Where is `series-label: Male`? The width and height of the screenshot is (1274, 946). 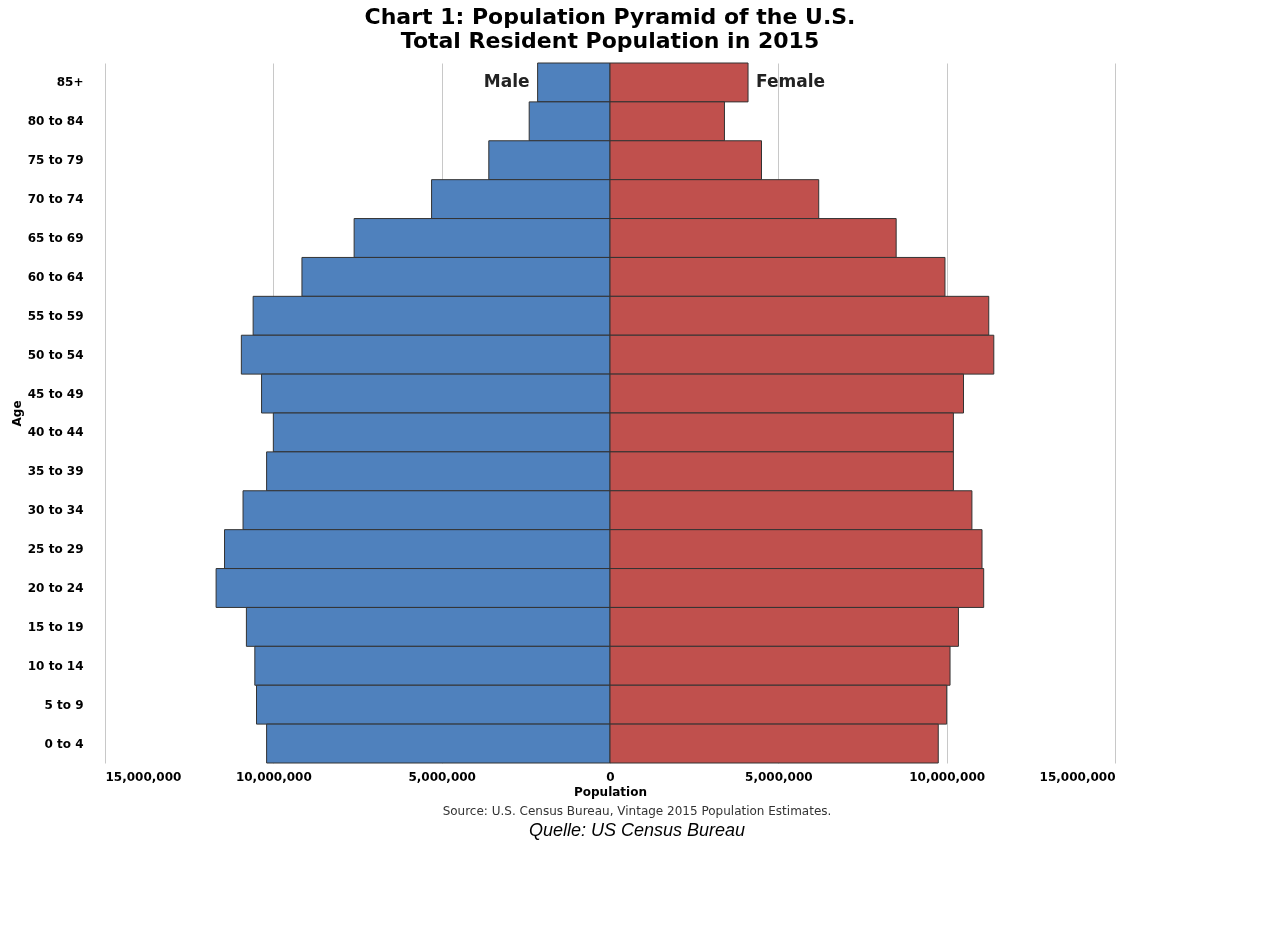 series-label: Male is located at coordinates (506, 81).